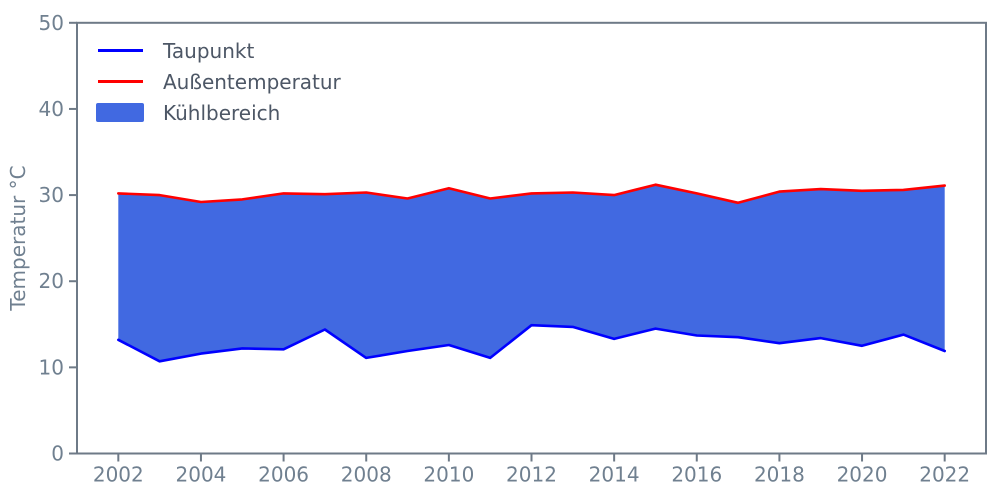 Image resolution: width=1000 pixels, height=500 pixels. Describe the element at coordinates (283, 475) in the screenshot. I see `x-tick-label: 2006` at that location.